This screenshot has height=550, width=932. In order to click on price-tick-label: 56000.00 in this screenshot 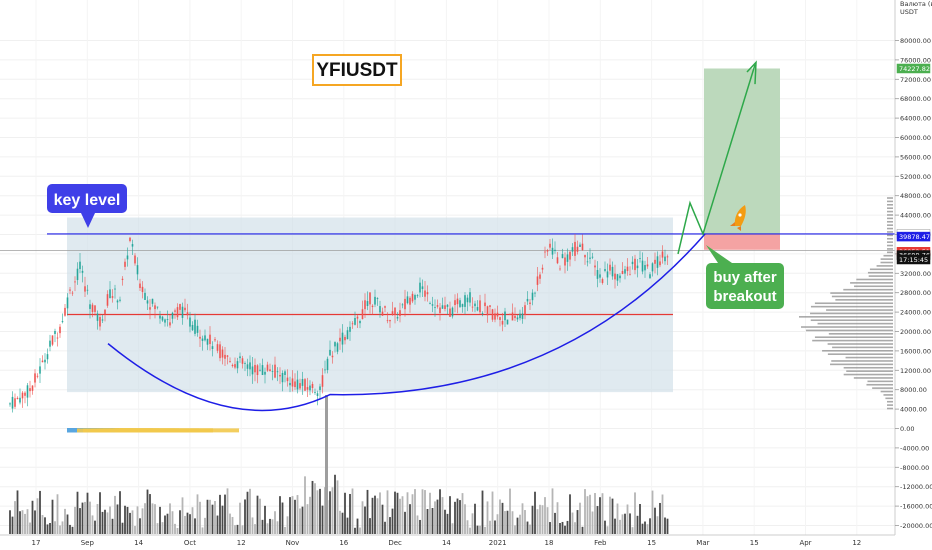, I will do `click(915, 157)`.